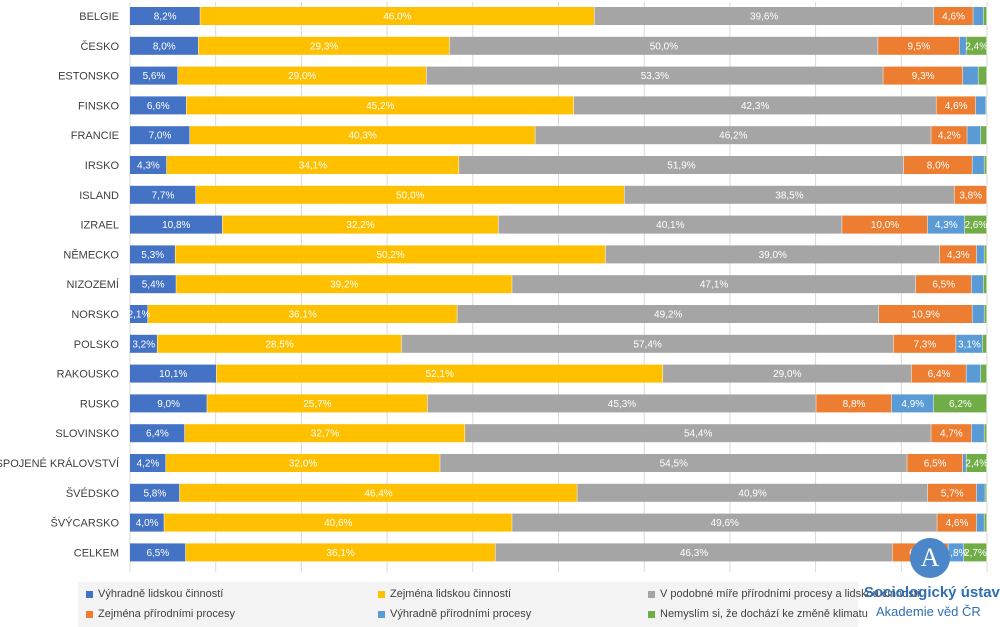  What do you see at coordinates (854, 404) in the screenshot?
I see `data-label: 8,8%` at bounding box center [854, 404].